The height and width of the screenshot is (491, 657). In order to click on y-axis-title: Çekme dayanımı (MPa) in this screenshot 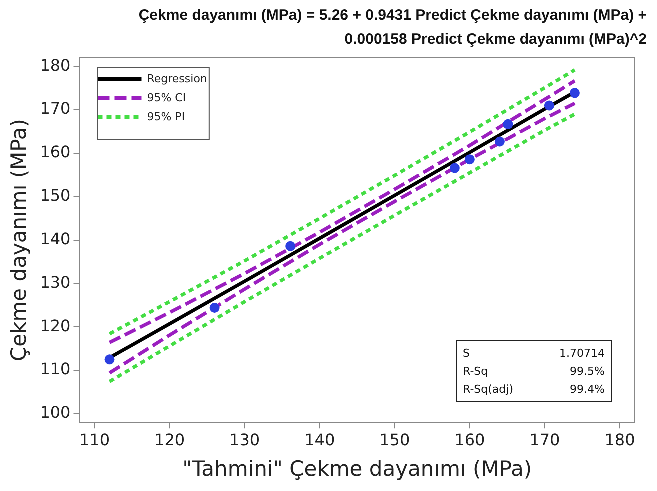, I will do `click(19, 240)`.